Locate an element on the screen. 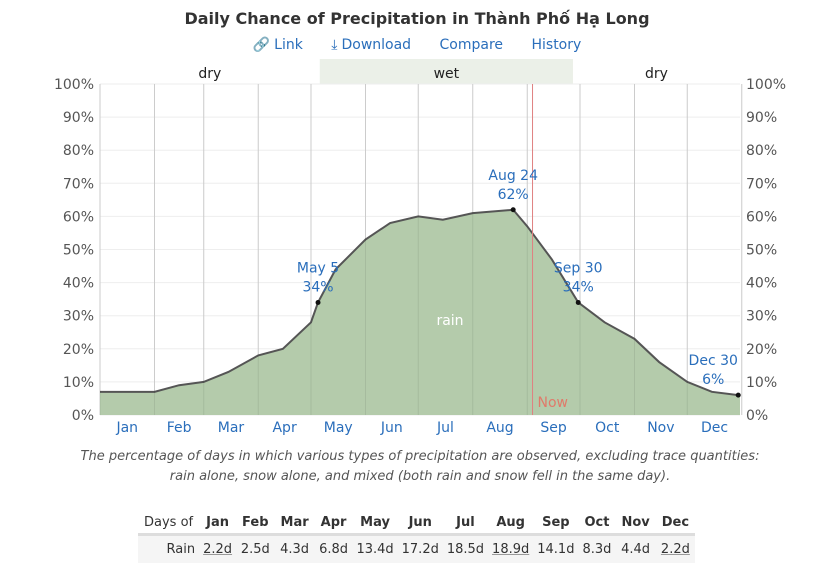  month-header: Aug is located at coordinates (510, 522).